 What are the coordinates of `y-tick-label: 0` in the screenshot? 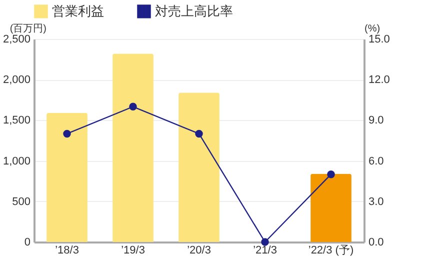 It's located at (27, 242).